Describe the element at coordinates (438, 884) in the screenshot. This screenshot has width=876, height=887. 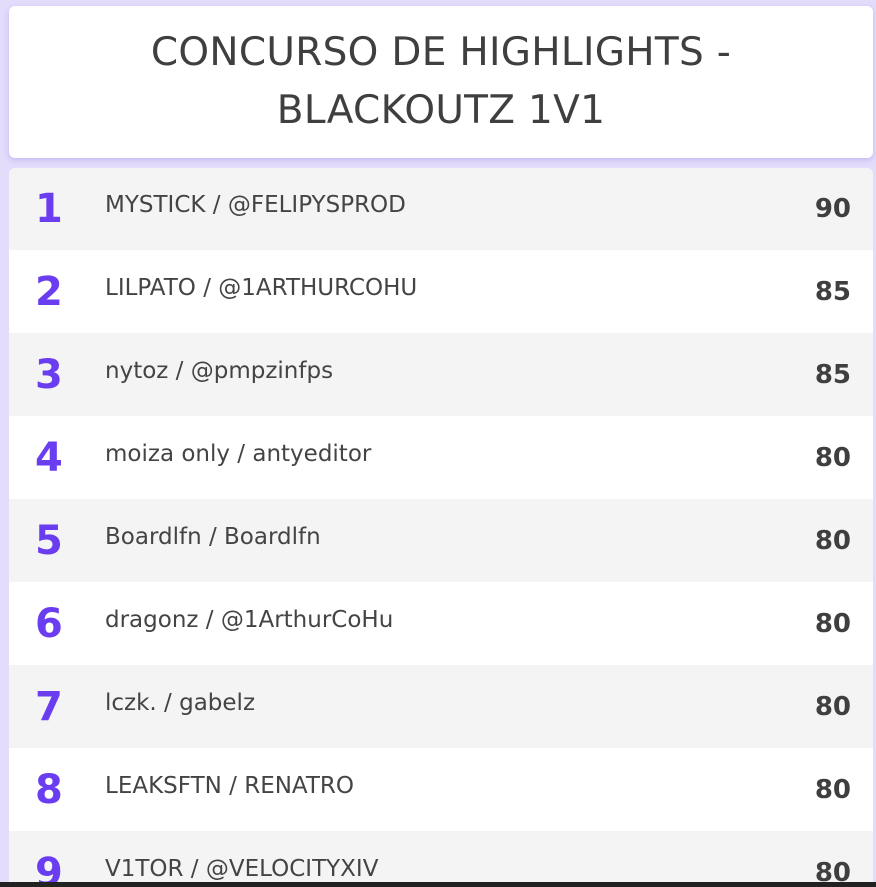
I see `bottom-edge-bar` at that location.